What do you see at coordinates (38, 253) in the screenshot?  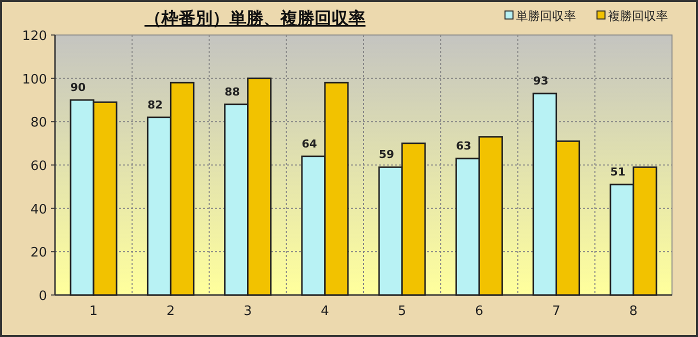 I see `y-tick-label: 20` at bounding box center [38, 253].